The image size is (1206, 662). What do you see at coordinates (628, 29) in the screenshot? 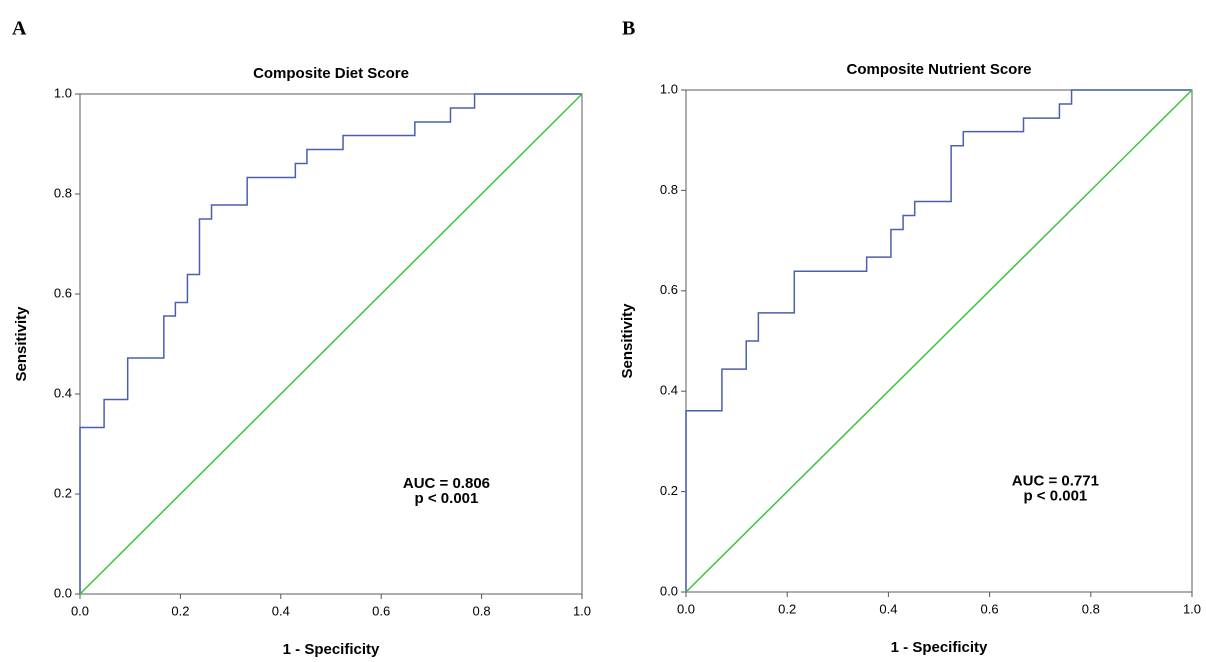
I see `panel-label: B` at bounding box center [628, 29].